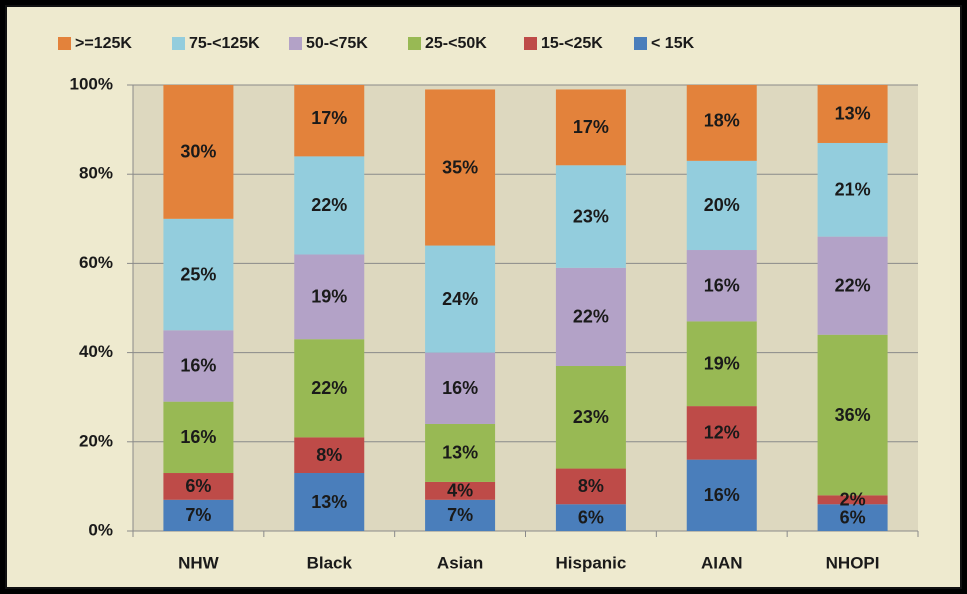 The image size is (967, 594). I want to click on data-label: 2%, so click(853, 500).